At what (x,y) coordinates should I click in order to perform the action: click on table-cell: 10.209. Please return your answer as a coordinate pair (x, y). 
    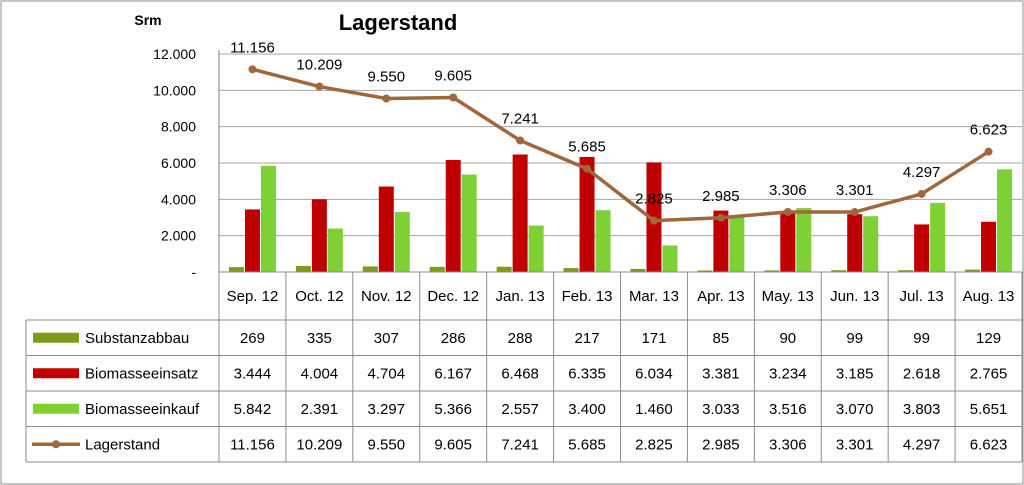
    Looking at the image, I should click on (319, 444).